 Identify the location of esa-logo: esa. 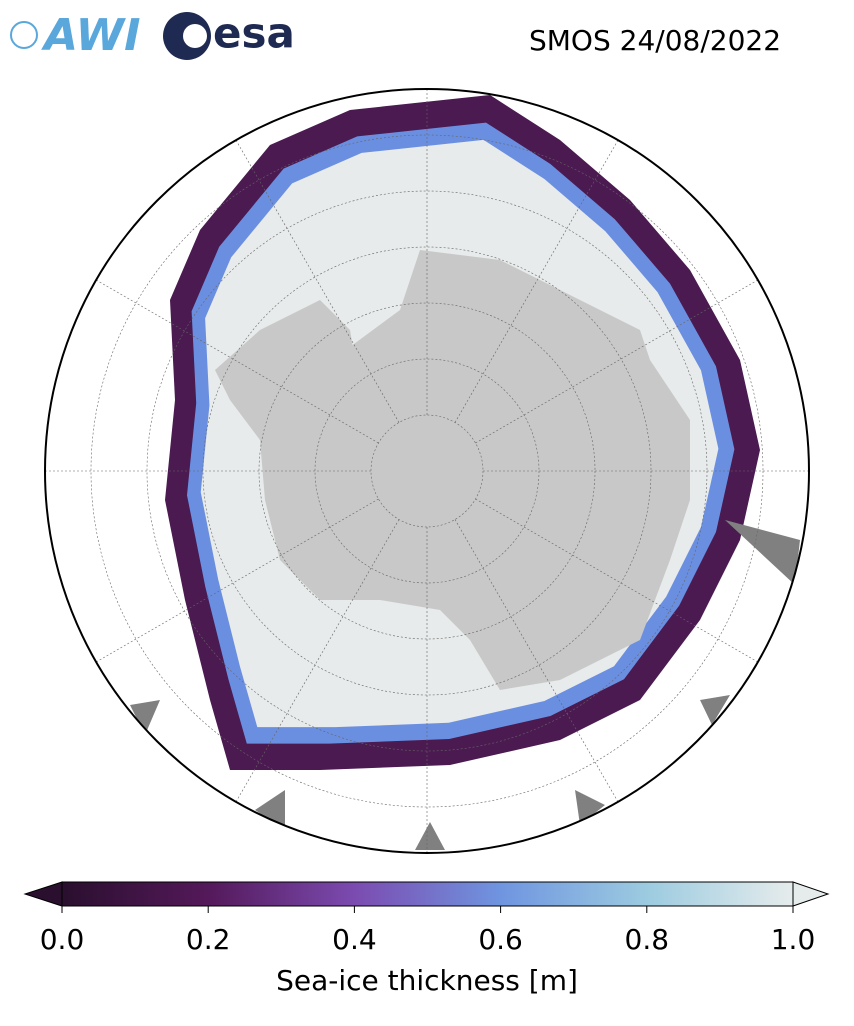
(229, 34).